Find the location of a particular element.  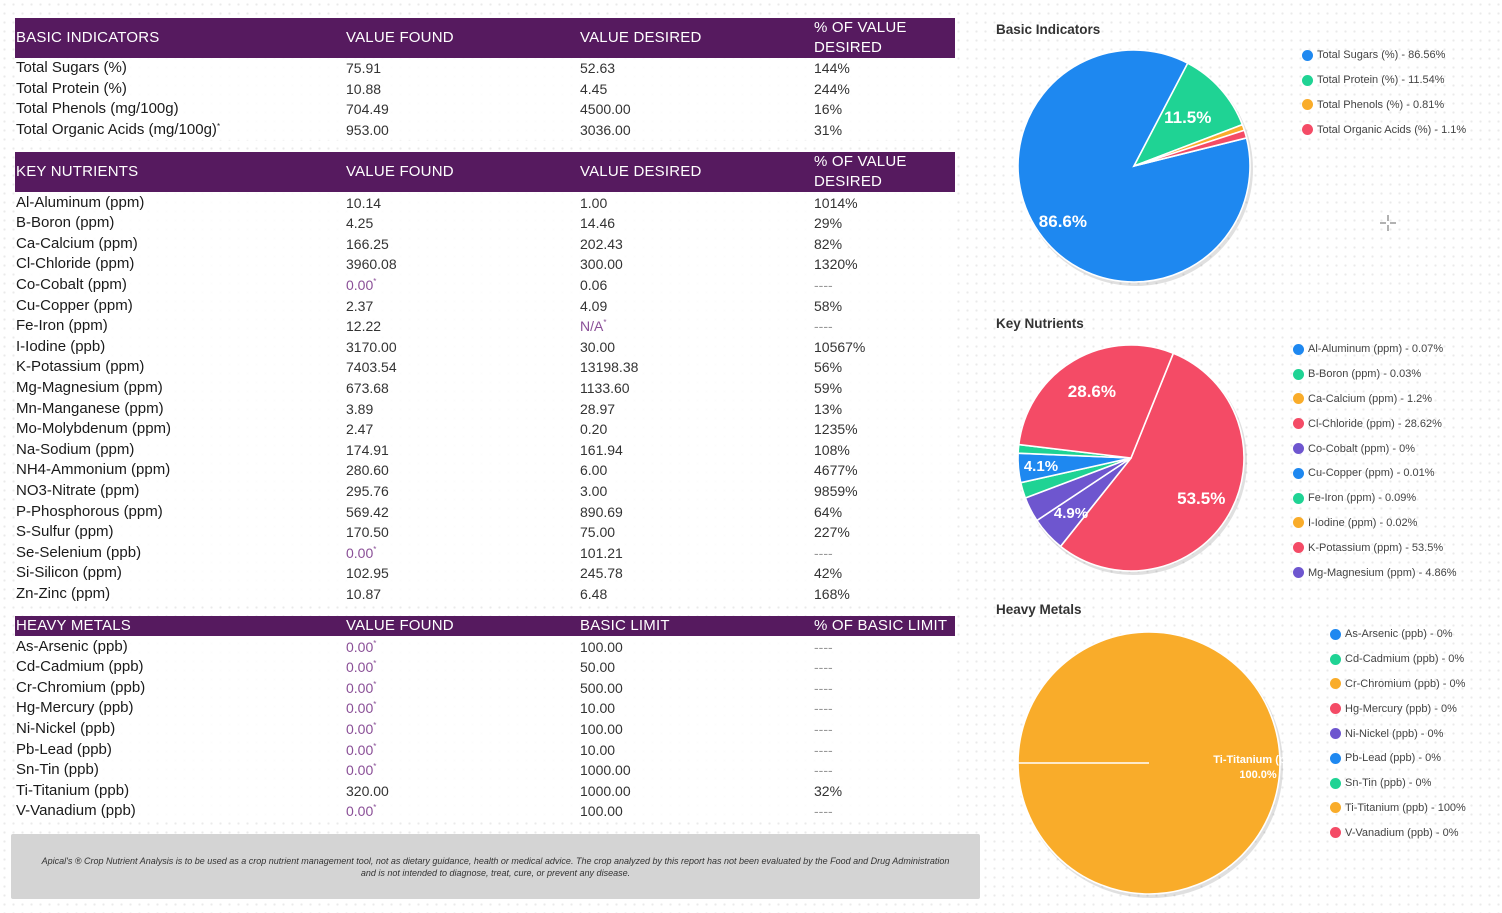

table-row: P-Phosphorous (ppm) 569.42 890.69 64% is located at coordinates (485, 511).